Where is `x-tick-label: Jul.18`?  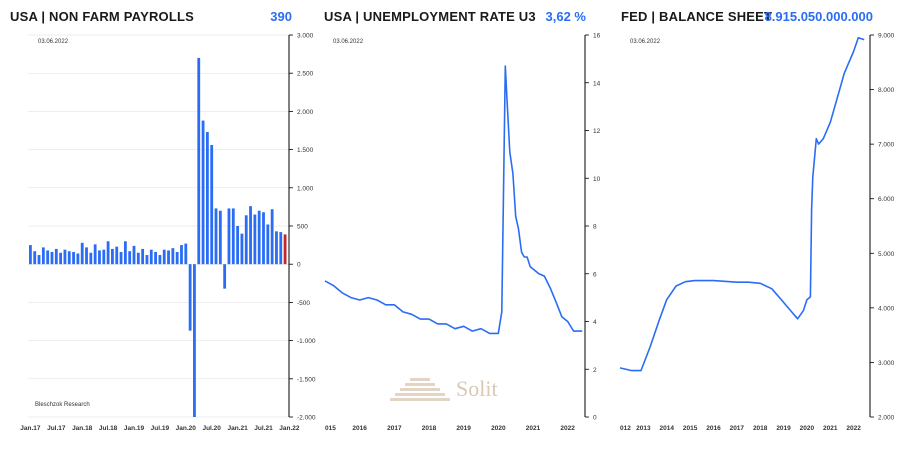
x-tick-label: Jul.18 is located at coordinates (108, 428).